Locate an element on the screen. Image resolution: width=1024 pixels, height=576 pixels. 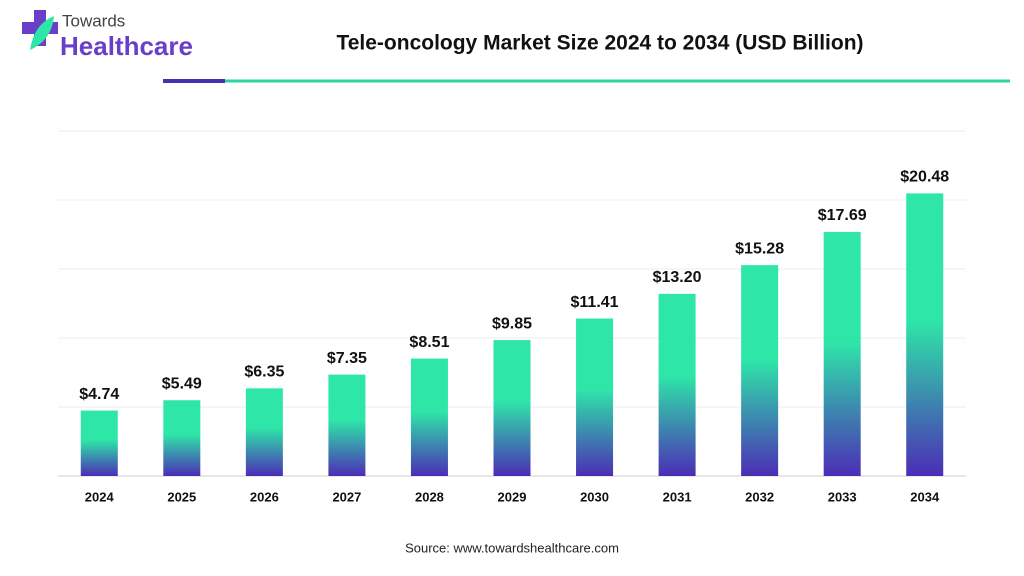
value-label: $15.28 is located at coordinates (759, 248).